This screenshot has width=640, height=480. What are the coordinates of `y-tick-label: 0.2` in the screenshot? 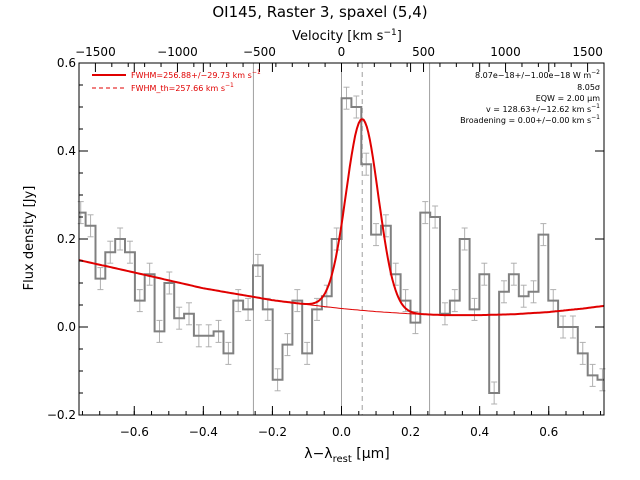 It's located at (66, 239).